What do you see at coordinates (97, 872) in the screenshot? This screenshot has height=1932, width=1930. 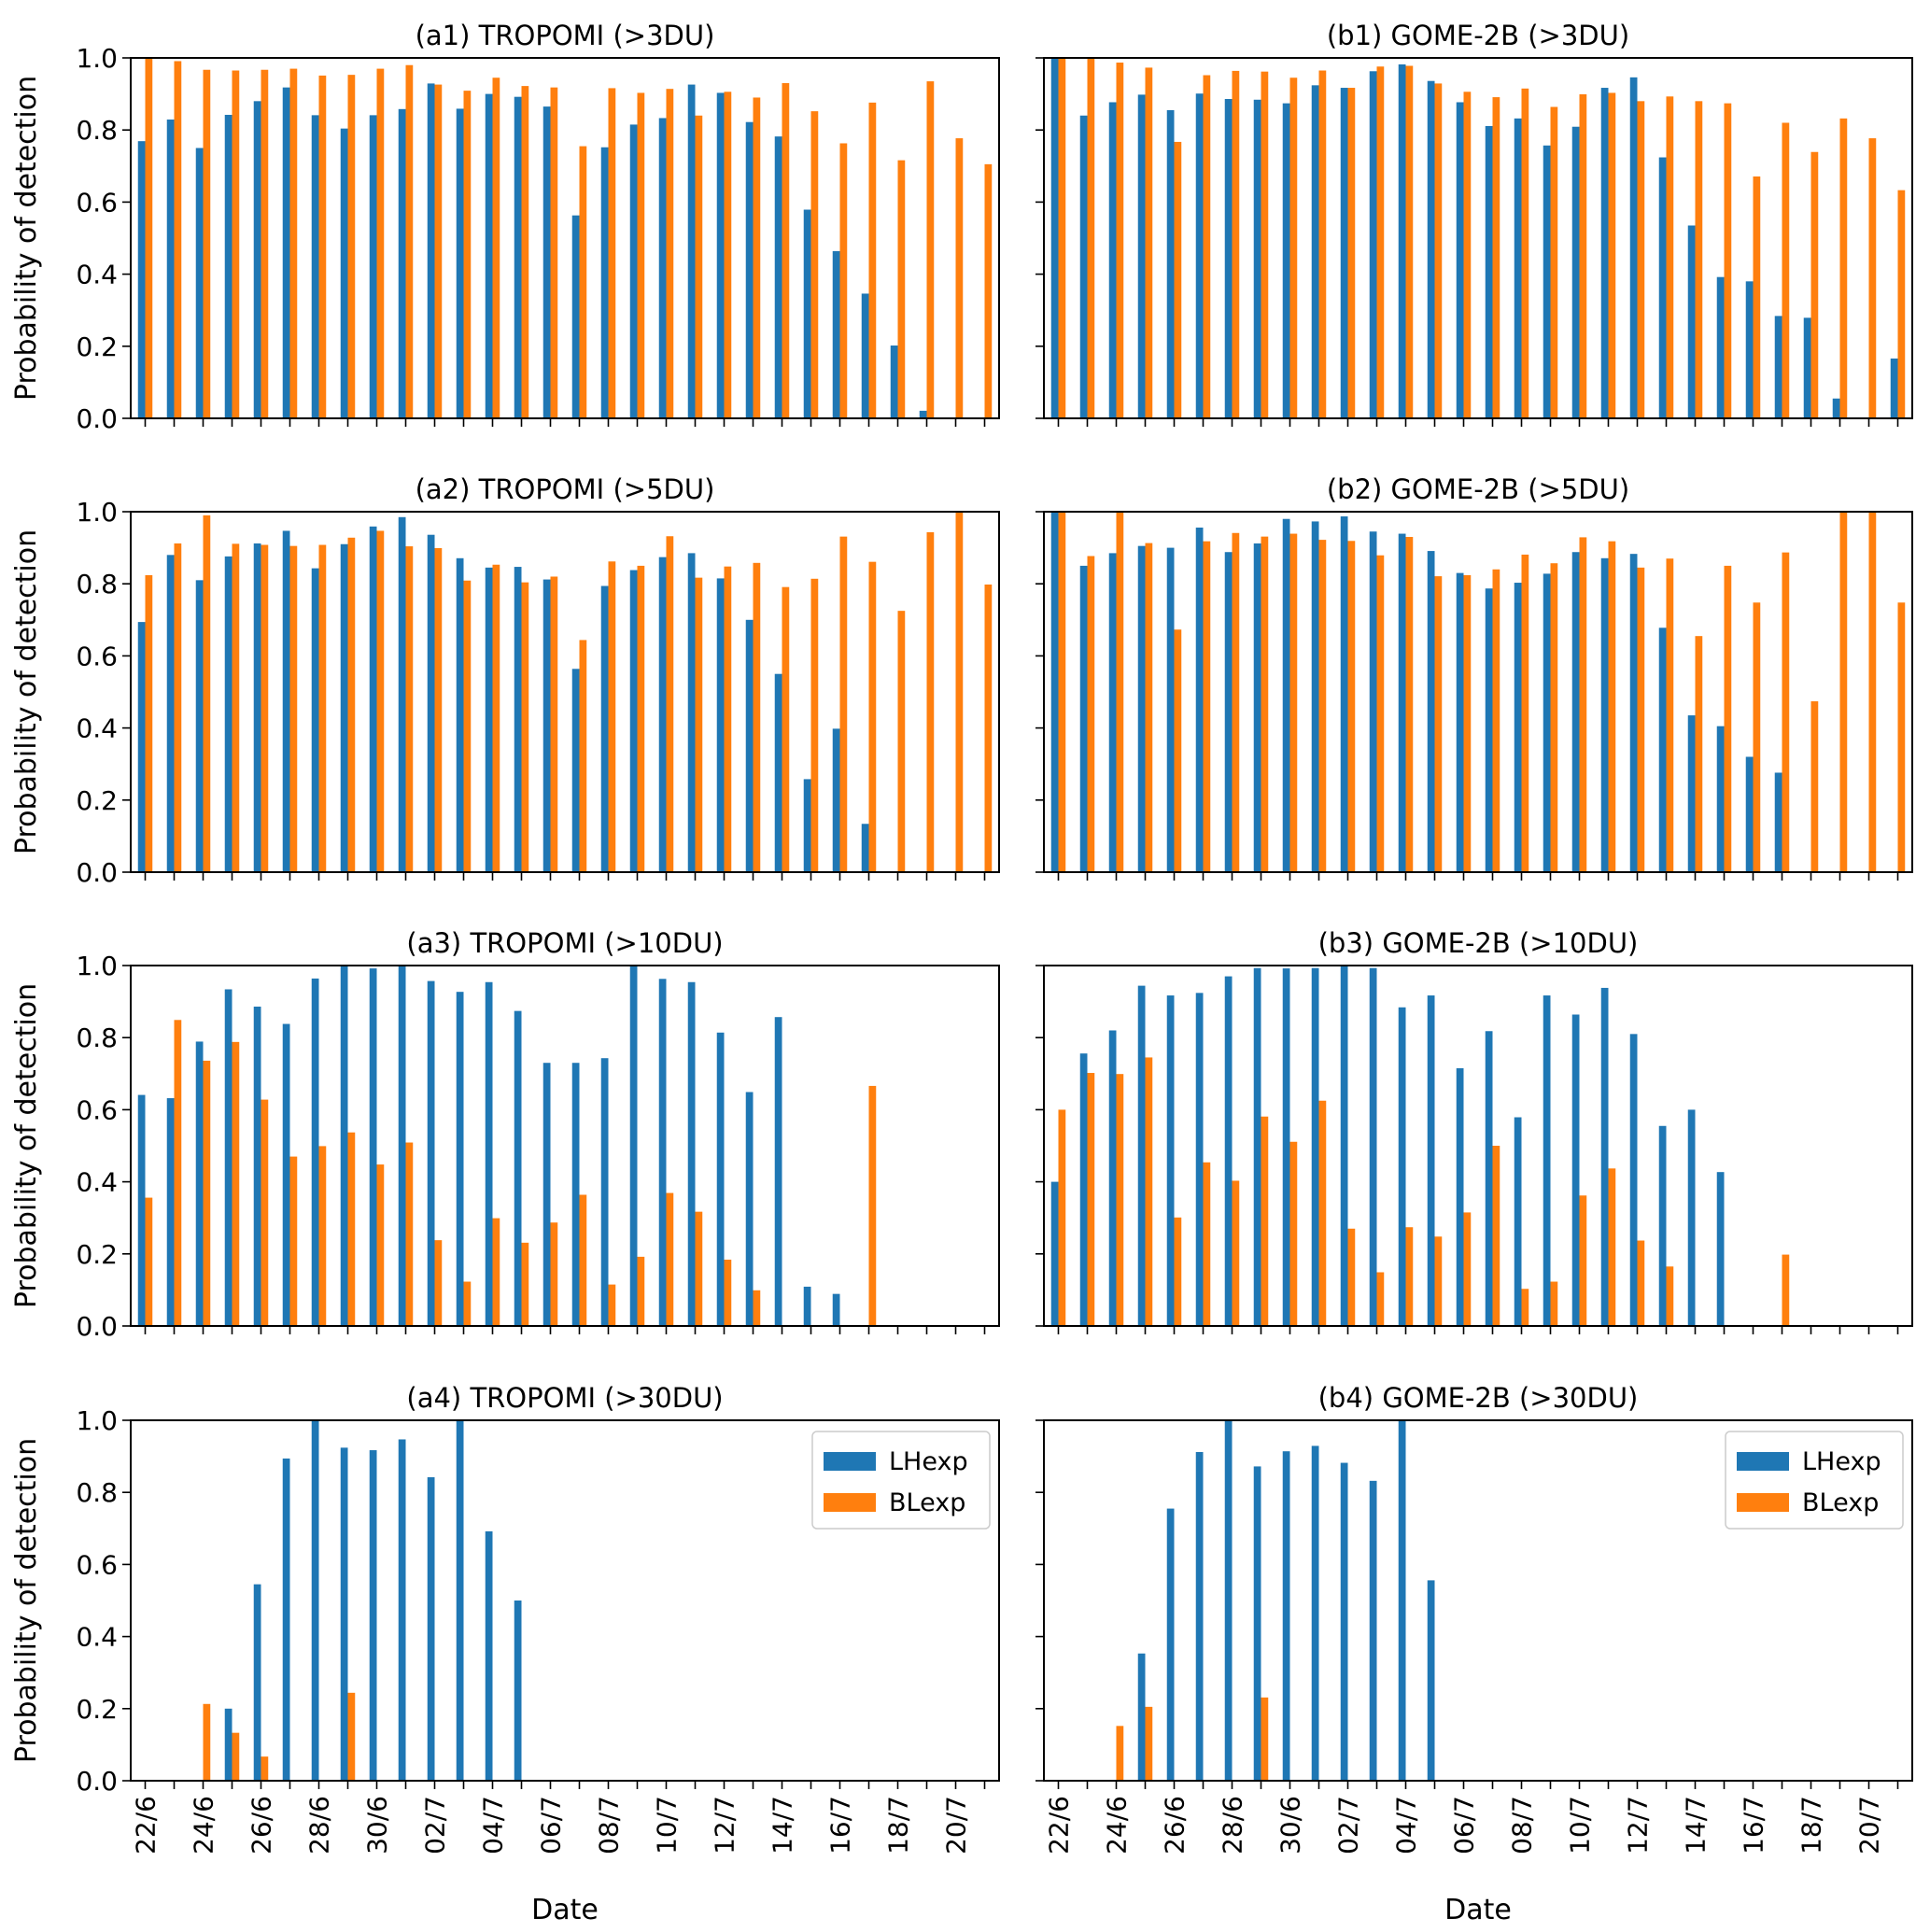 I see `y-tick-label: 0.0` at bounding box center [97, 872].